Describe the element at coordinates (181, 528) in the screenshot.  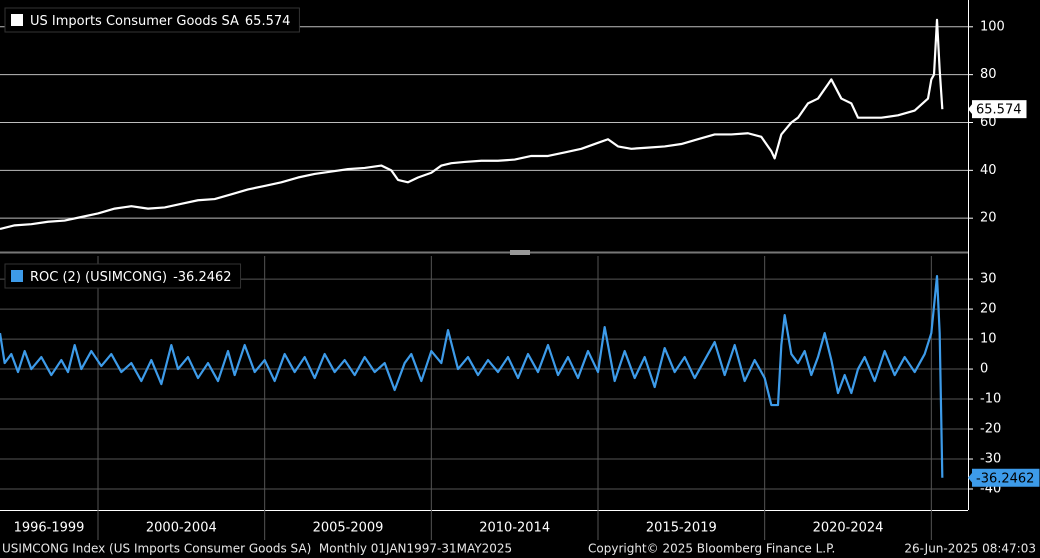
I see `x-period-label: 2000-2004` at that location.